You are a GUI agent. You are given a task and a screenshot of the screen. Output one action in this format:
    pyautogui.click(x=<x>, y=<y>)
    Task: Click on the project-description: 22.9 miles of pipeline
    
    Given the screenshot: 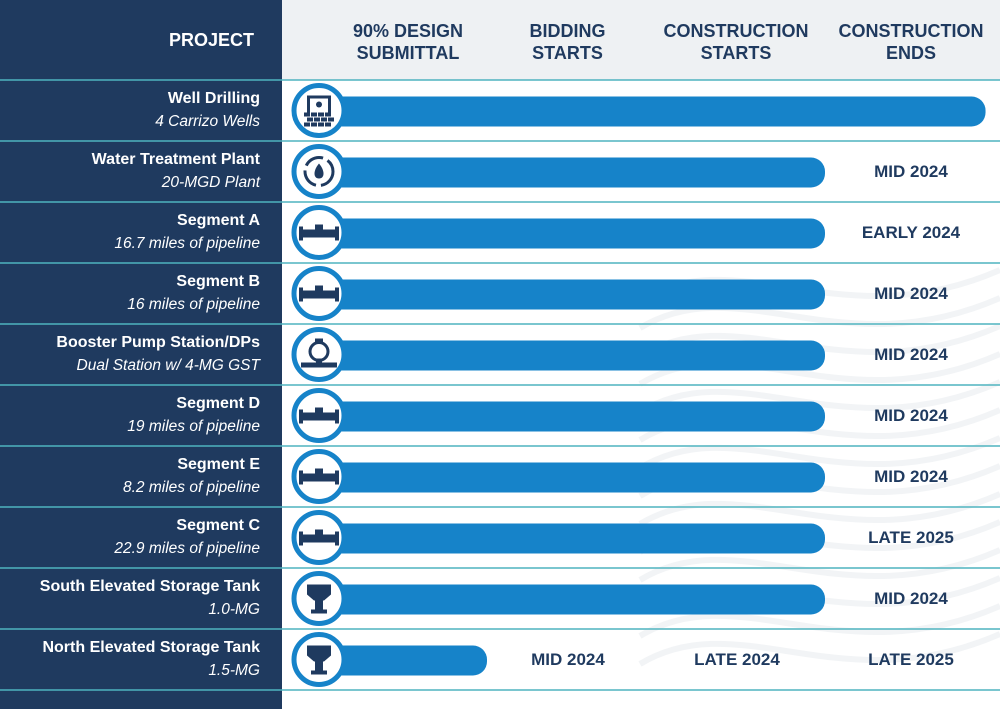 What is the action you would take?
    pyautogui.click(x=187, y=548)
    